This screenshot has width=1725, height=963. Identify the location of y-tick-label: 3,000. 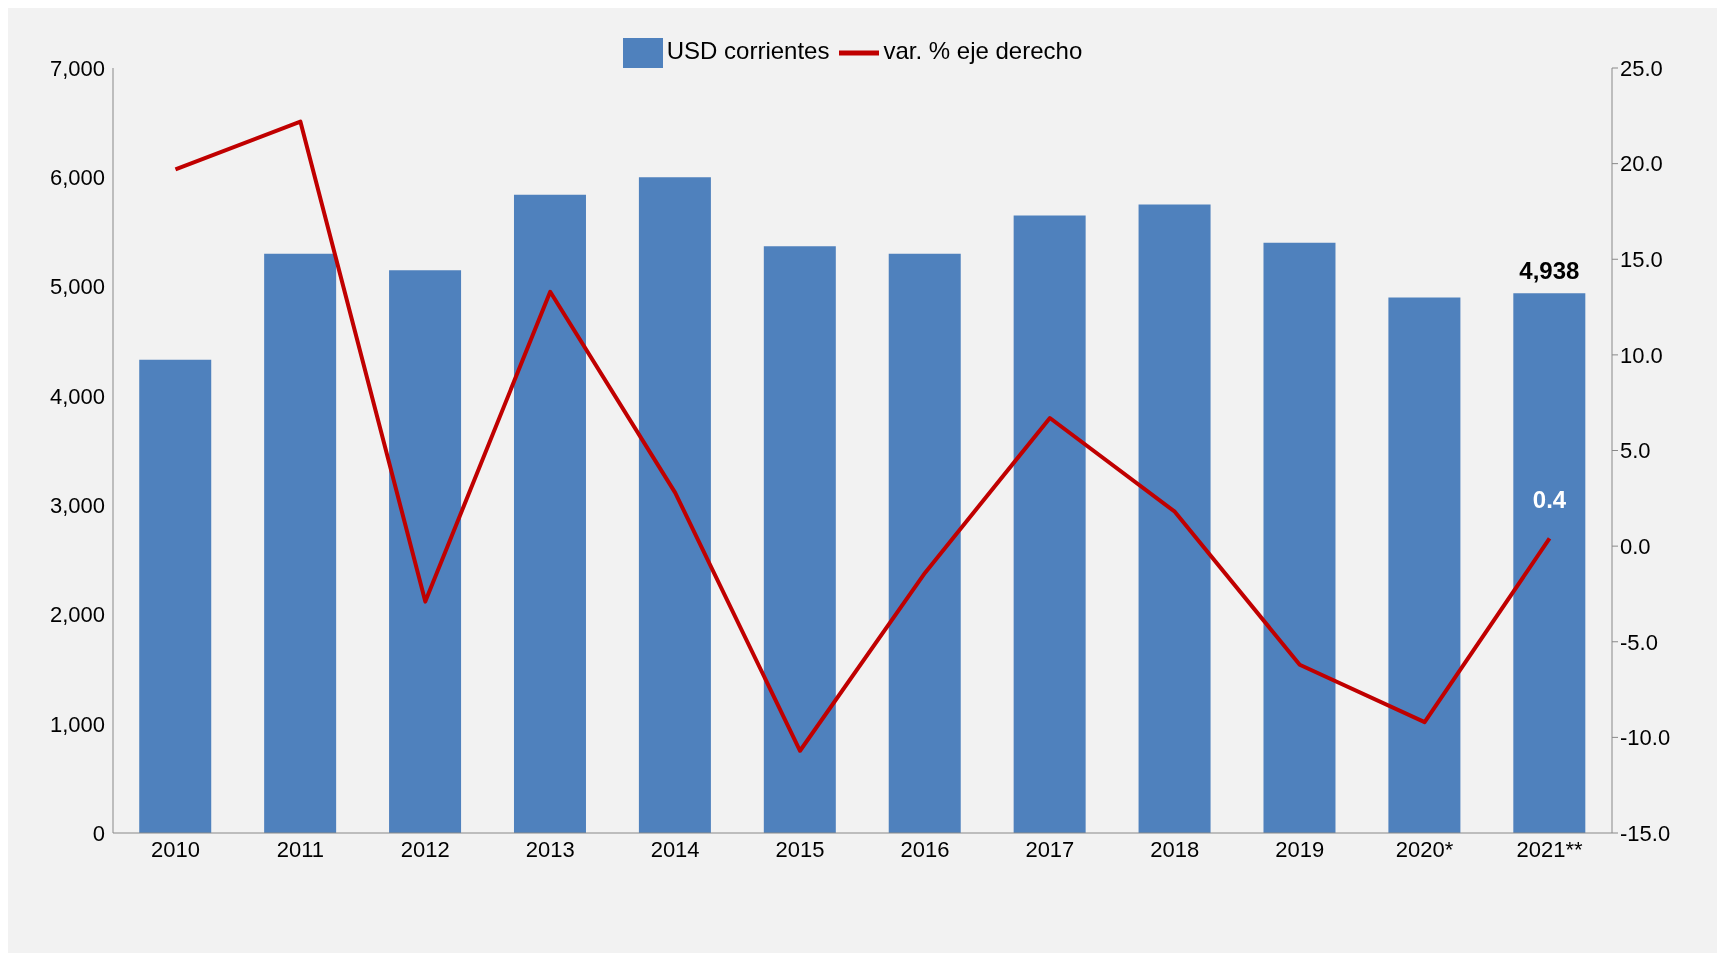
(77, 505).